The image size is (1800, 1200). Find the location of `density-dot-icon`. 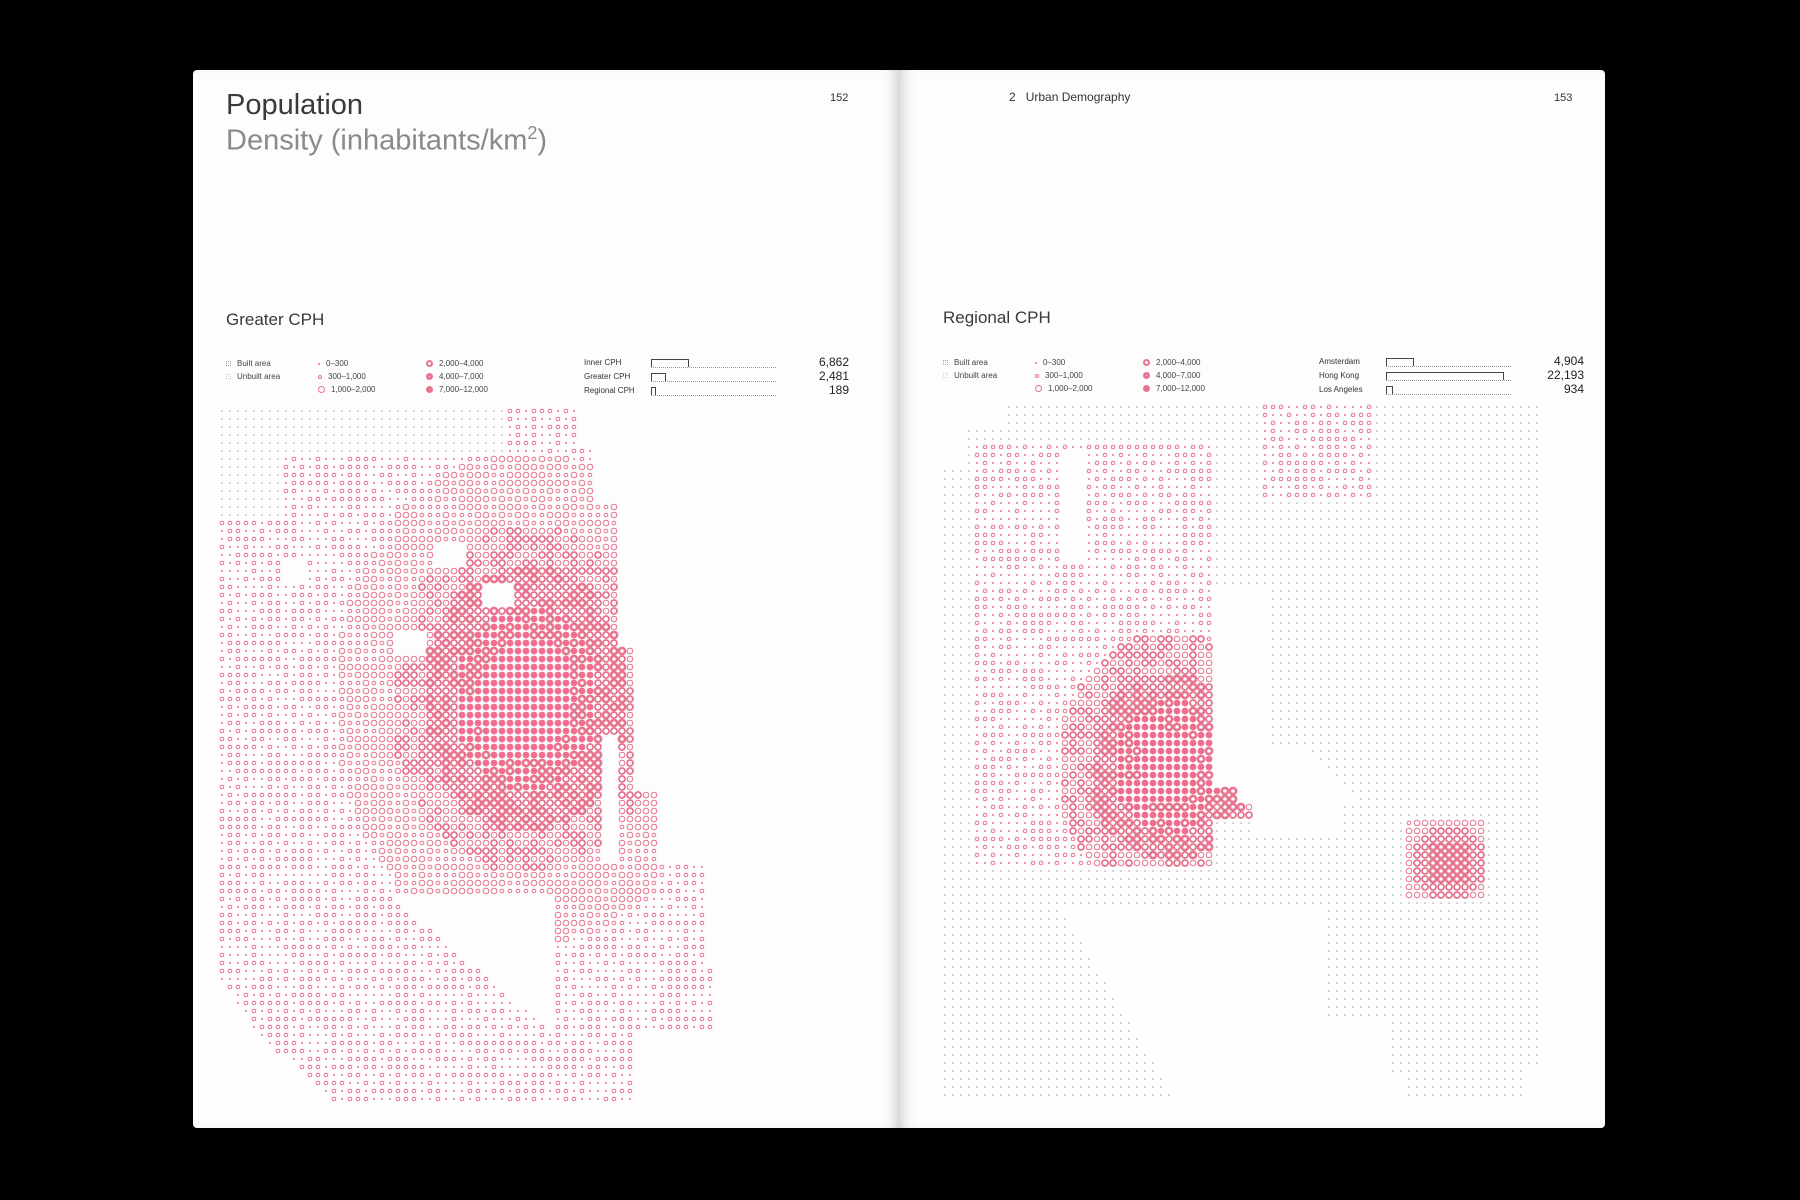

density-dot-icon is located at coordinates (320, 376).